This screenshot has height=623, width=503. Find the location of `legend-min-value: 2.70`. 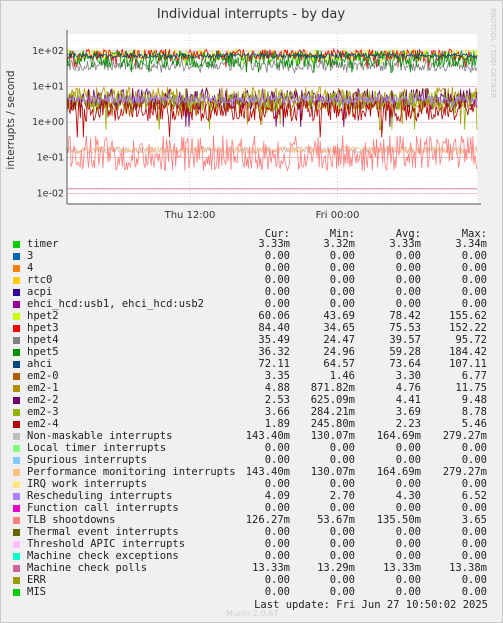

legend-min-value: 2.70 is located at coordinates (342, 496).